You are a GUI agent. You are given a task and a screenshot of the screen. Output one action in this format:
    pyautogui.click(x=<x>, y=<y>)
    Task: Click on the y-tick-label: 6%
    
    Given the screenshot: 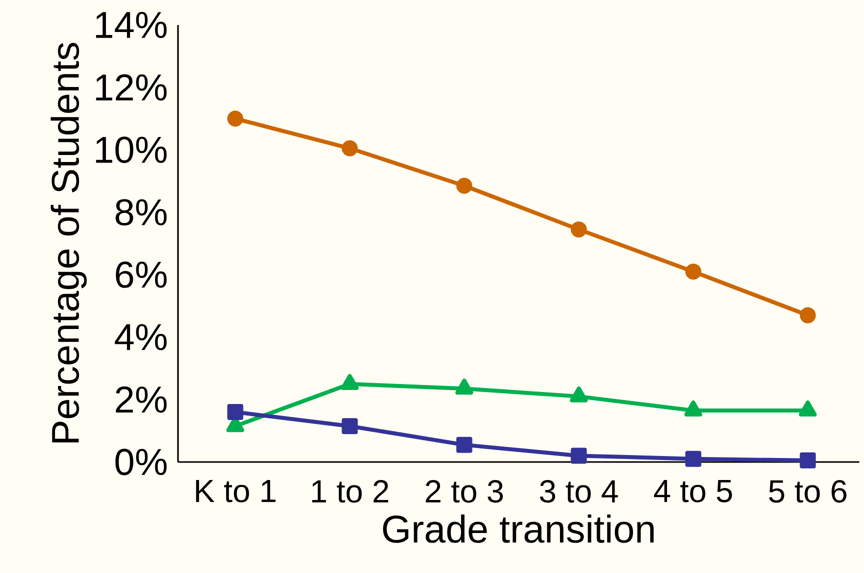 What is the action you would take?
    pyautogui.click(x=141, y=275)
    